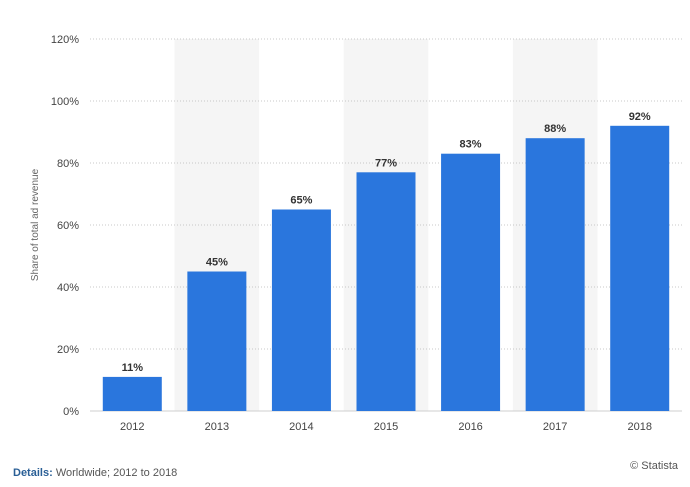 Image resolution: width=690 pixels, height=487 pixels. Describe the element at coordinates (68, 288) in the screenshot. I see `y-tick-label-40: 40%` at that location.